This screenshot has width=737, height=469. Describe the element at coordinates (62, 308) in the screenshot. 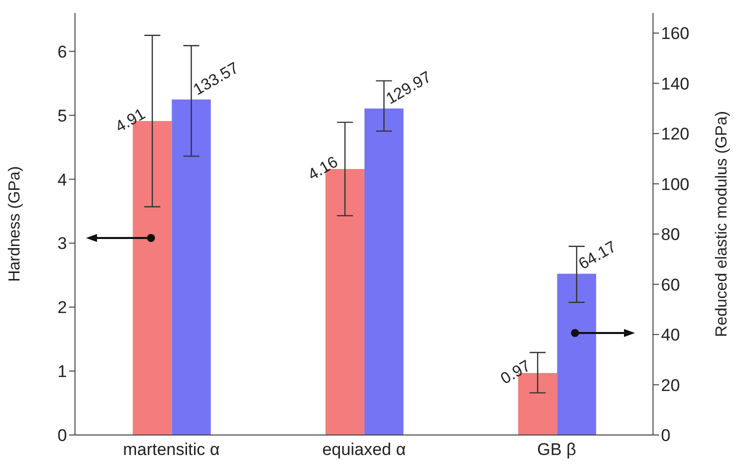

I see `y-tick-label: 2` at that location.